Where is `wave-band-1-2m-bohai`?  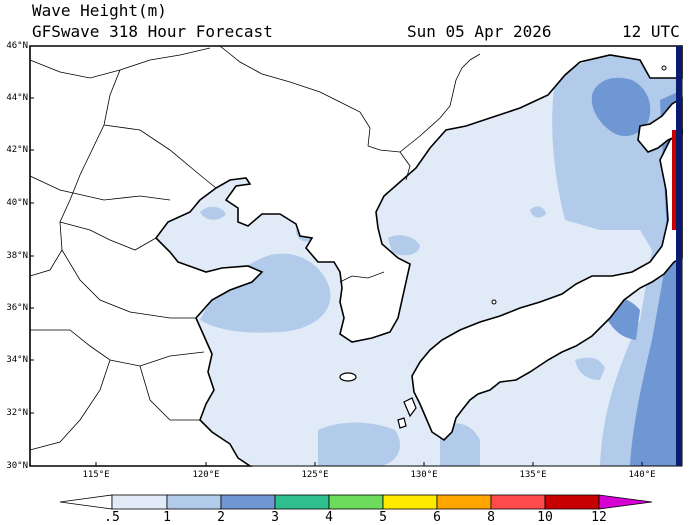 wave-band-1-2m-bohai is located at coordinates (213, 213).